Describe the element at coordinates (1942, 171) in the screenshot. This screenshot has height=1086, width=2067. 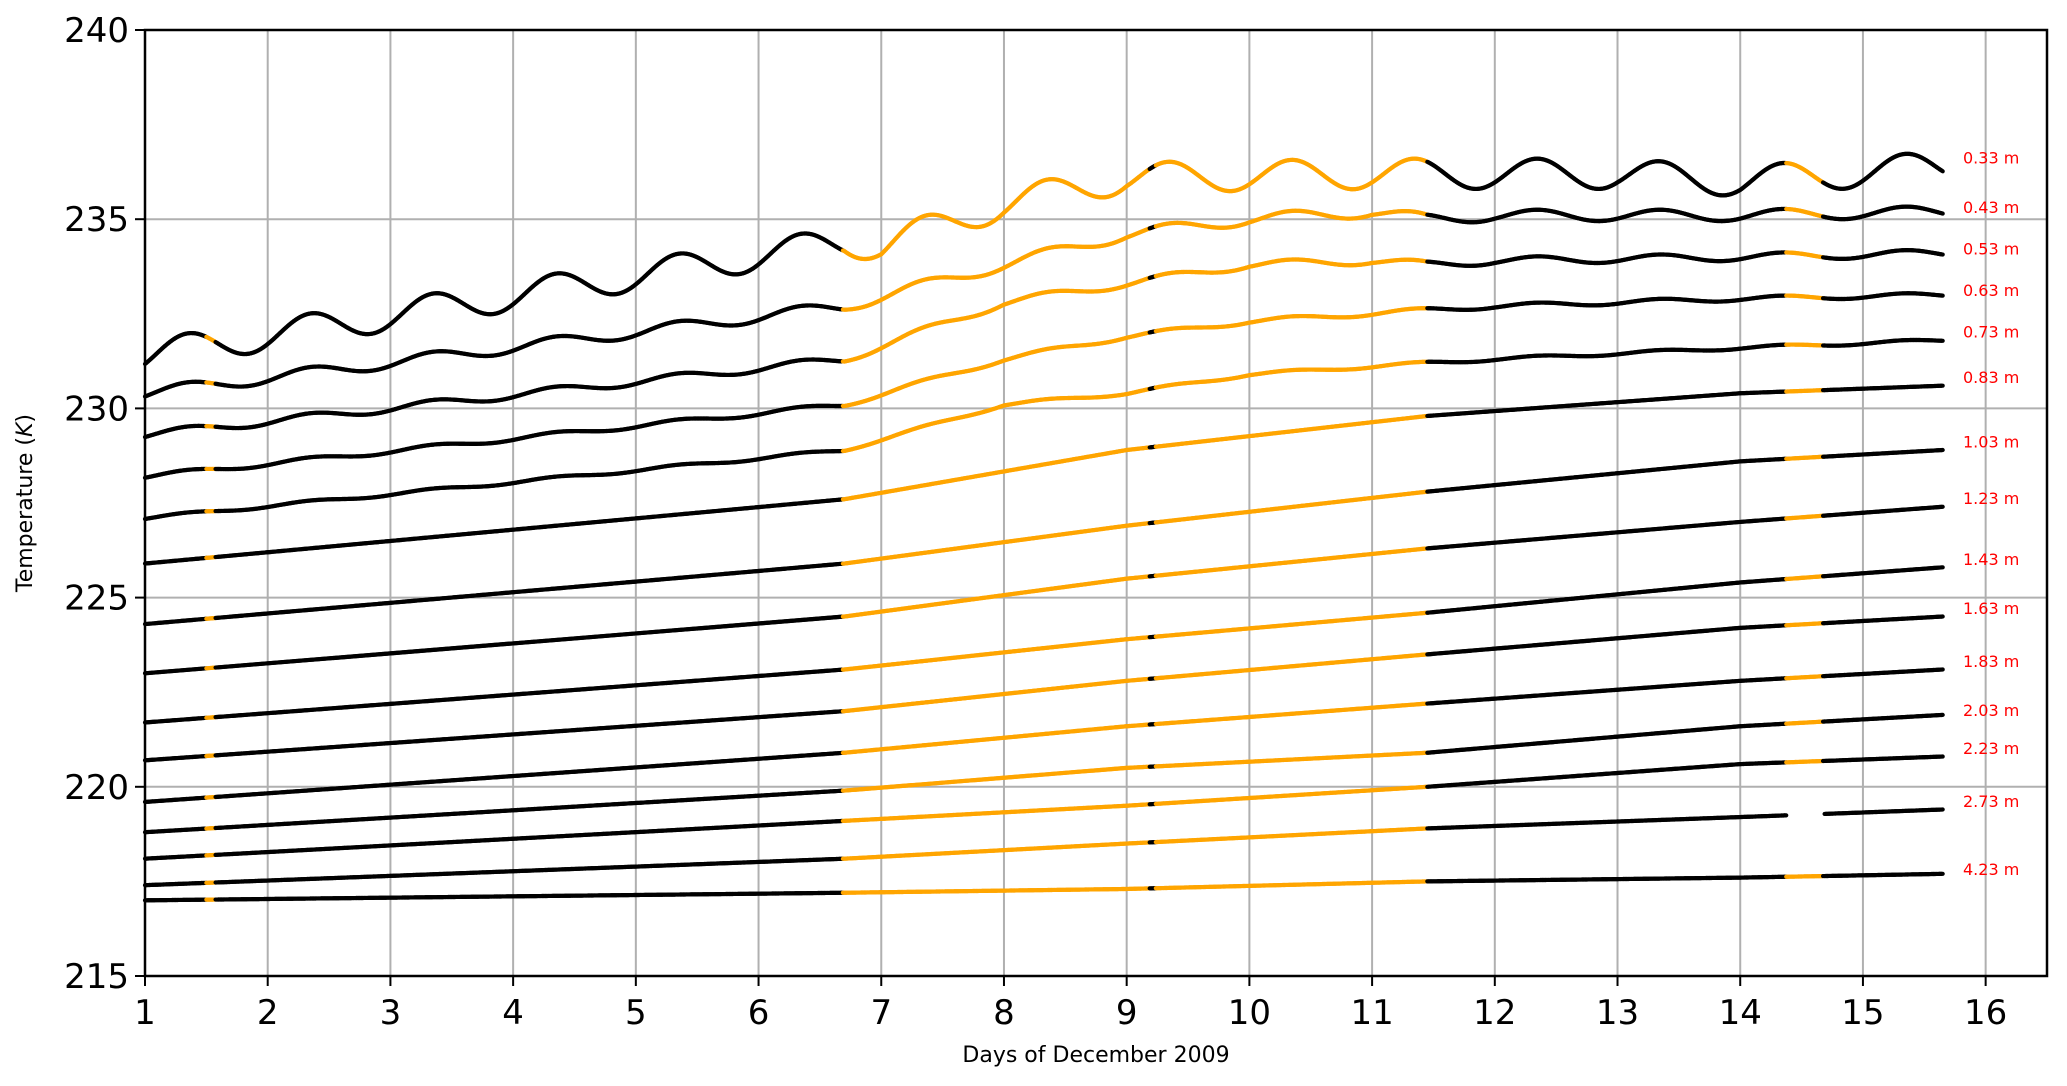
I see `series-segment` at that location.